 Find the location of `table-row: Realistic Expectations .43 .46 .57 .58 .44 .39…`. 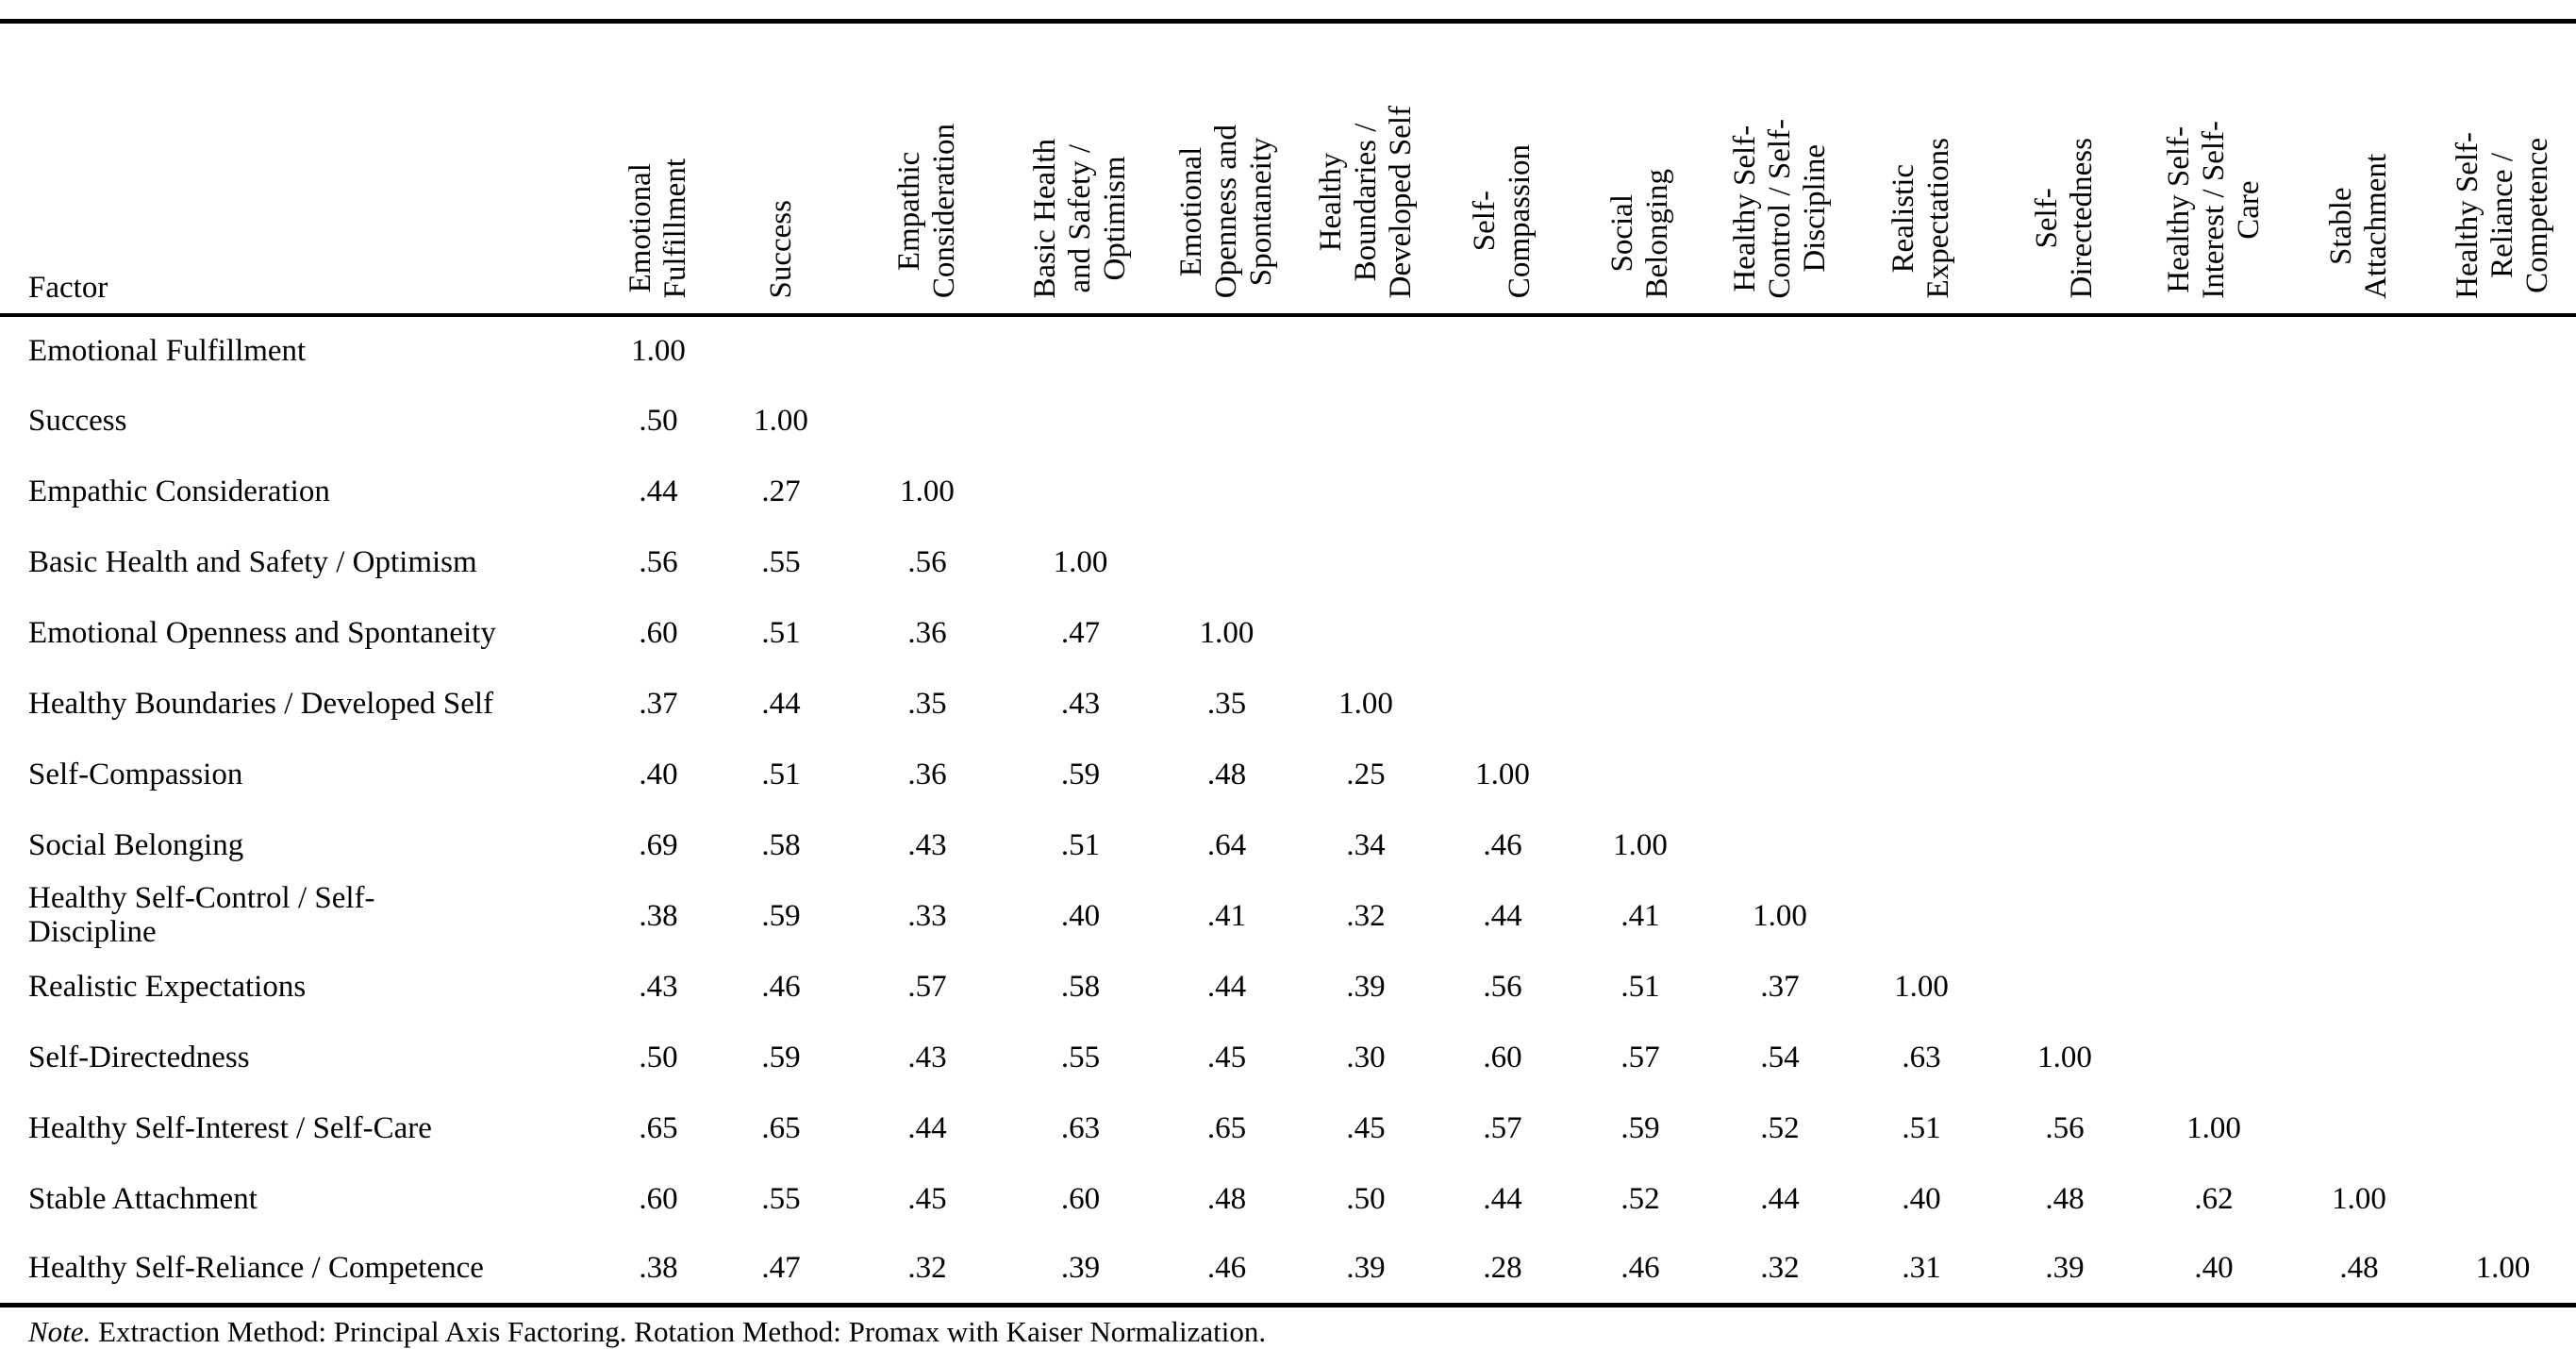

table-row: Realistic Expectations .43 .46 .57 .58 .44 .39… is located at coordinates (1288, 987).